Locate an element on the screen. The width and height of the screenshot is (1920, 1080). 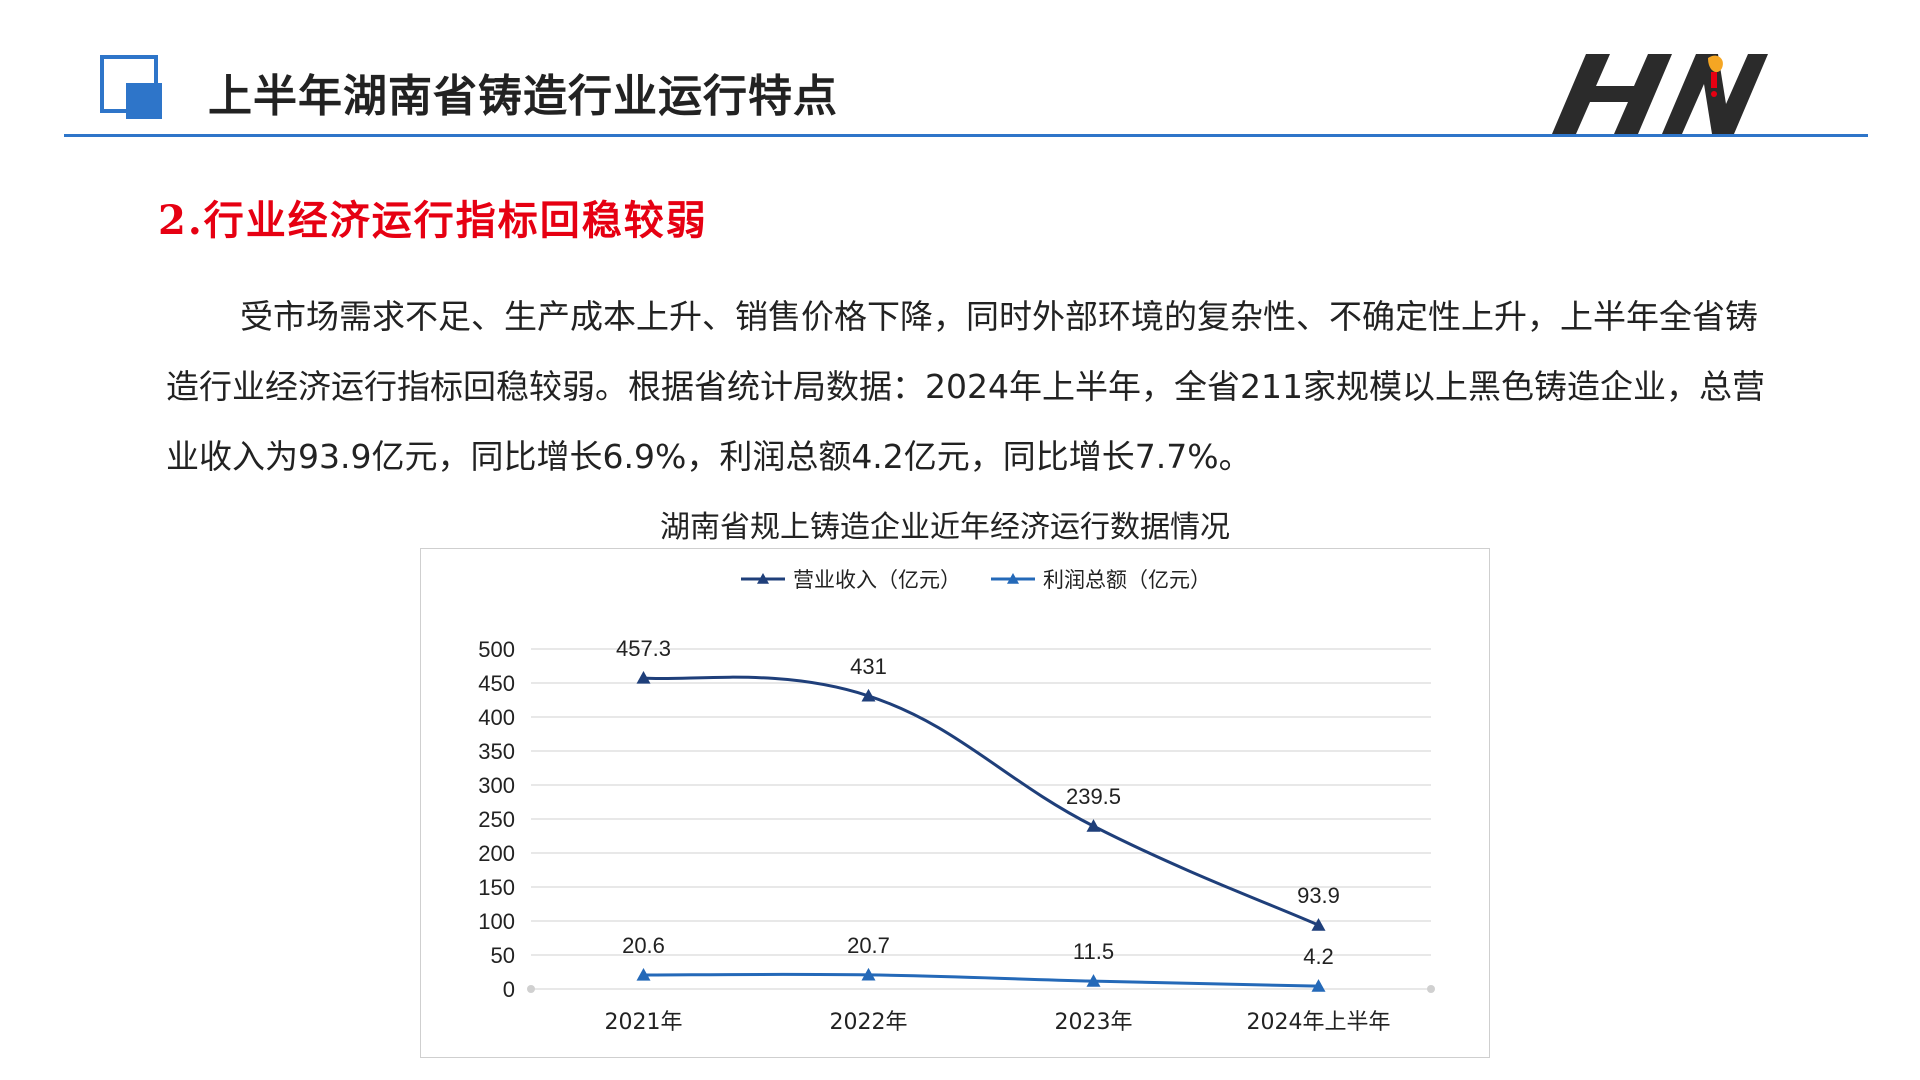
data-label: 457.3 is located at coordinates (643, 648).